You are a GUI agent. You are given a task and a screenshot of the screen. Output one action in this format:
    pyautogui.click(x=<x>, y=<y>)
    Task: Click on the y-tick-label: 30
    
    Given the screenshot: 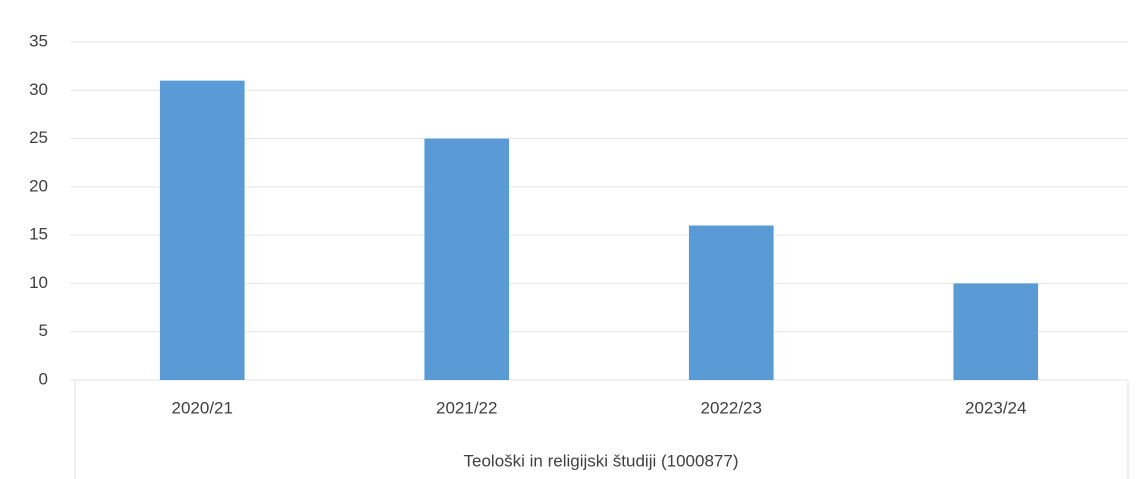 What is the action you would take?
    pyautogui.click(x=38, y=89)
    